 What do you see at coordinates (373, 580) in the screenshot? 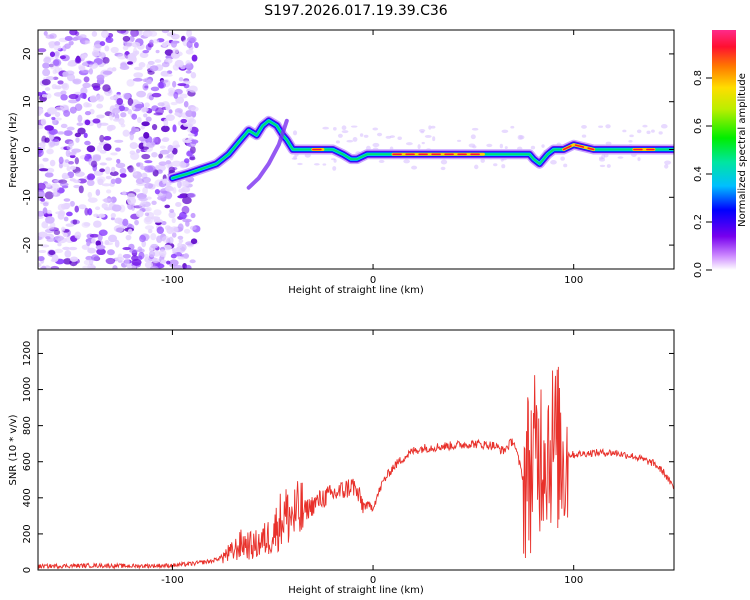
I see `snr-x-tick-label: 0` at bounding box center [373, 580].